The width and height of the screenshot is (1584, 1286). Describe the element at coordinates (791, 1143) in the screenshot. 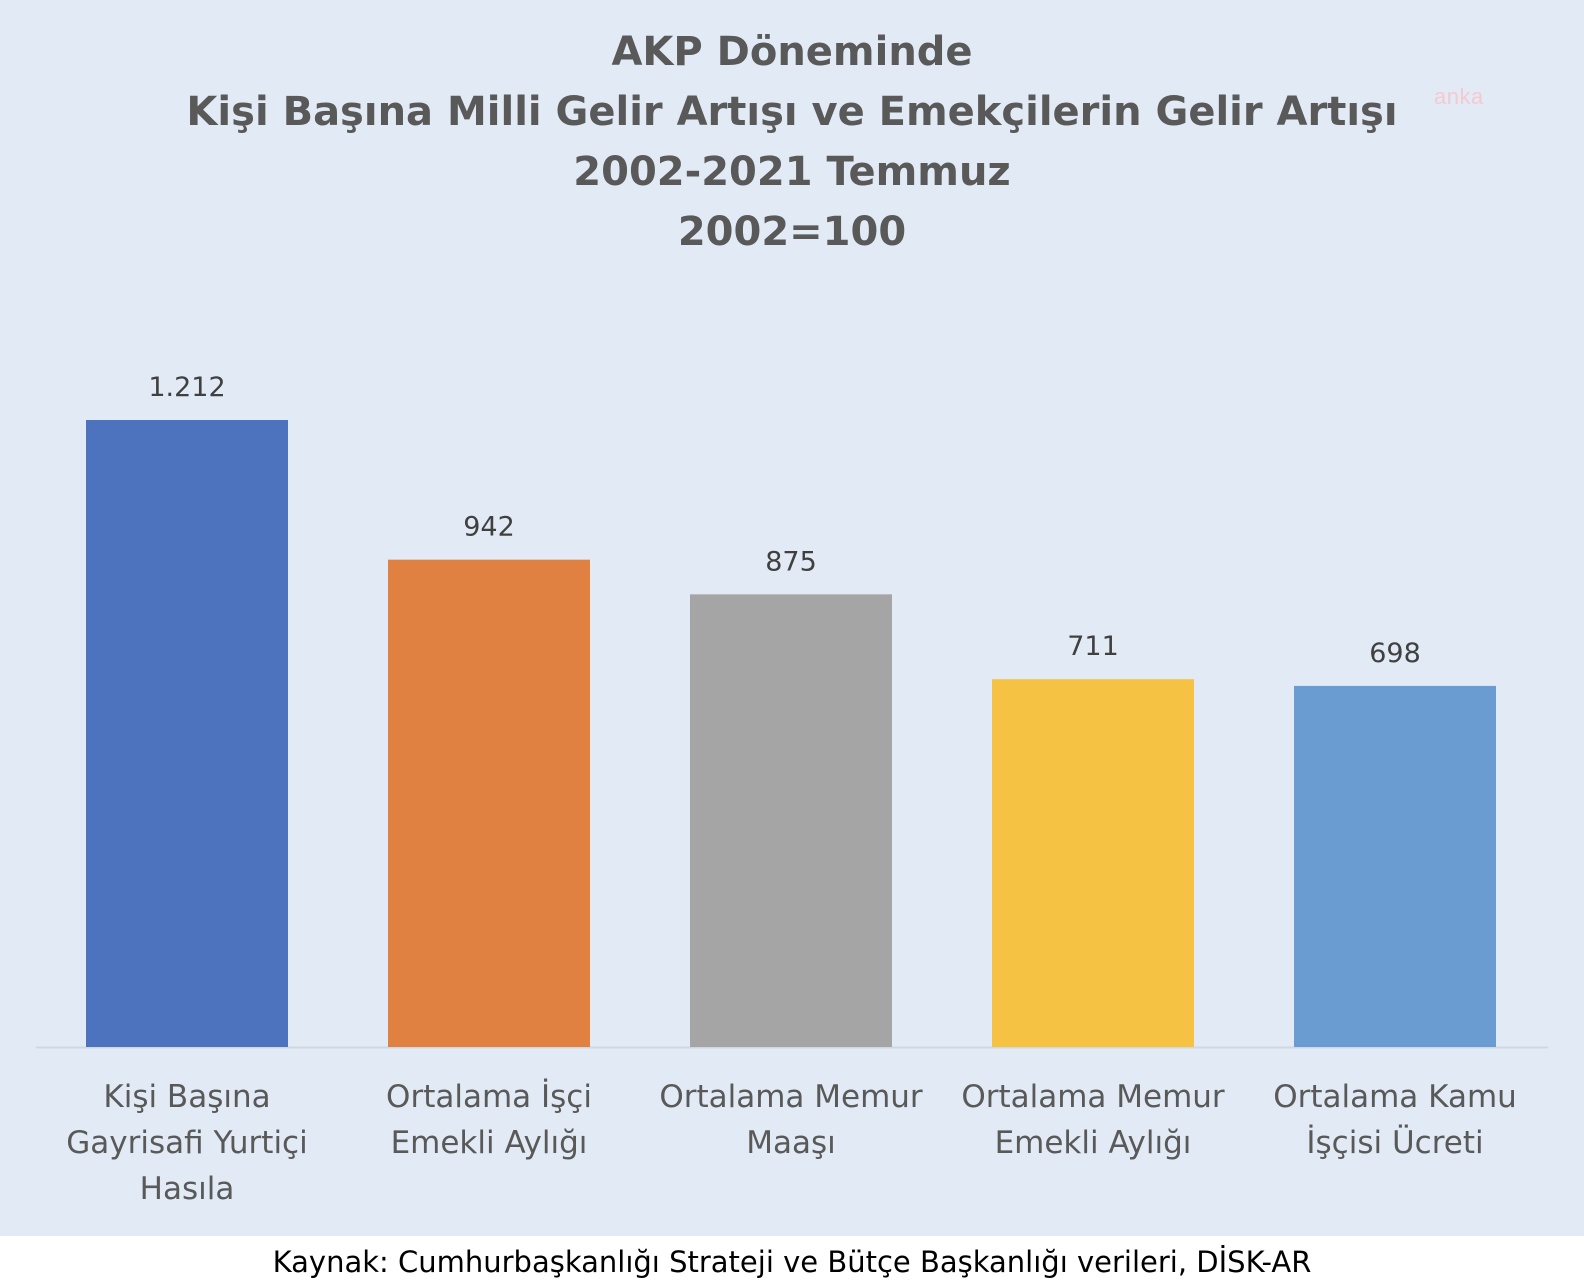

I see `category-label-line: Maaşı` at that location.